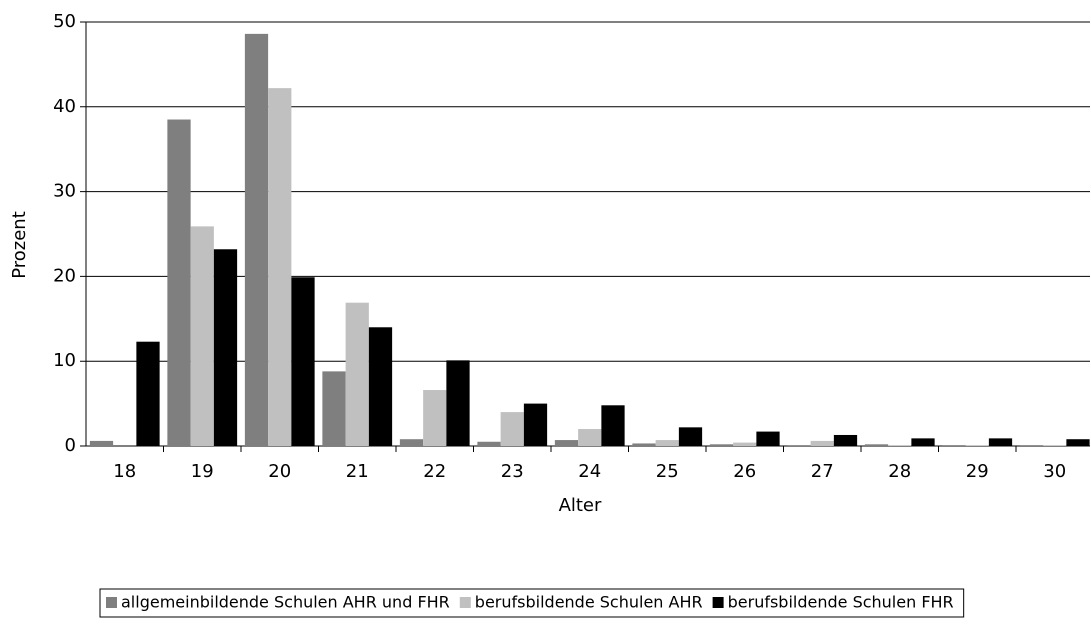  What do you see at coordinates (70, 445) in the screenshot?
I see `y-tick-label: 0` at bounding box center [70, 445].